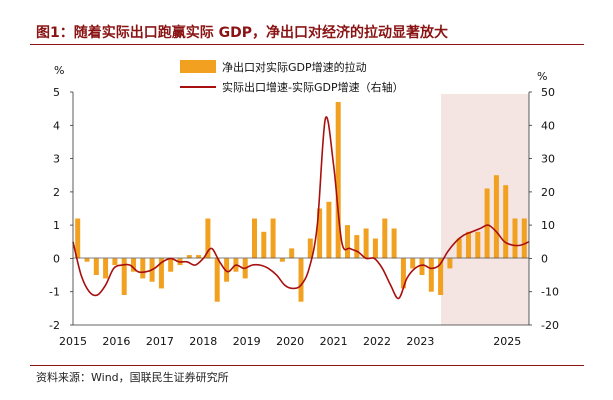  What do you see at coordinates (56, 225) in the screenshot?
I see `left-tick-label: 1` at bounding box center [56, 225].